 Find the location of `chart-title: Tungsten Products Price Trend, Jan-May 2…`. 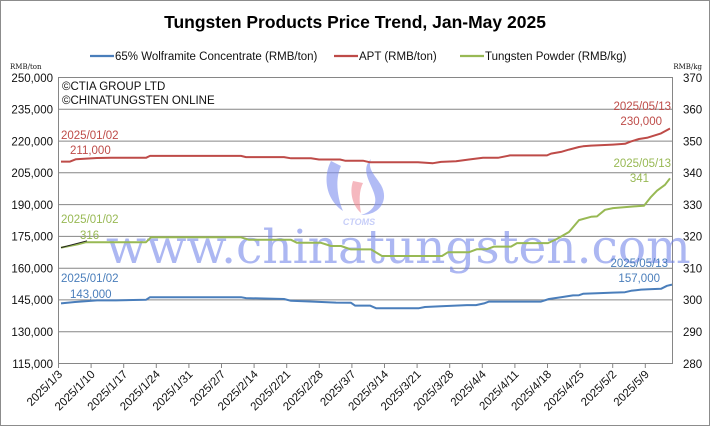

chart-title: Tungsten Products Price Trend, Jan-May 2… is located at coordinates (355, 22).